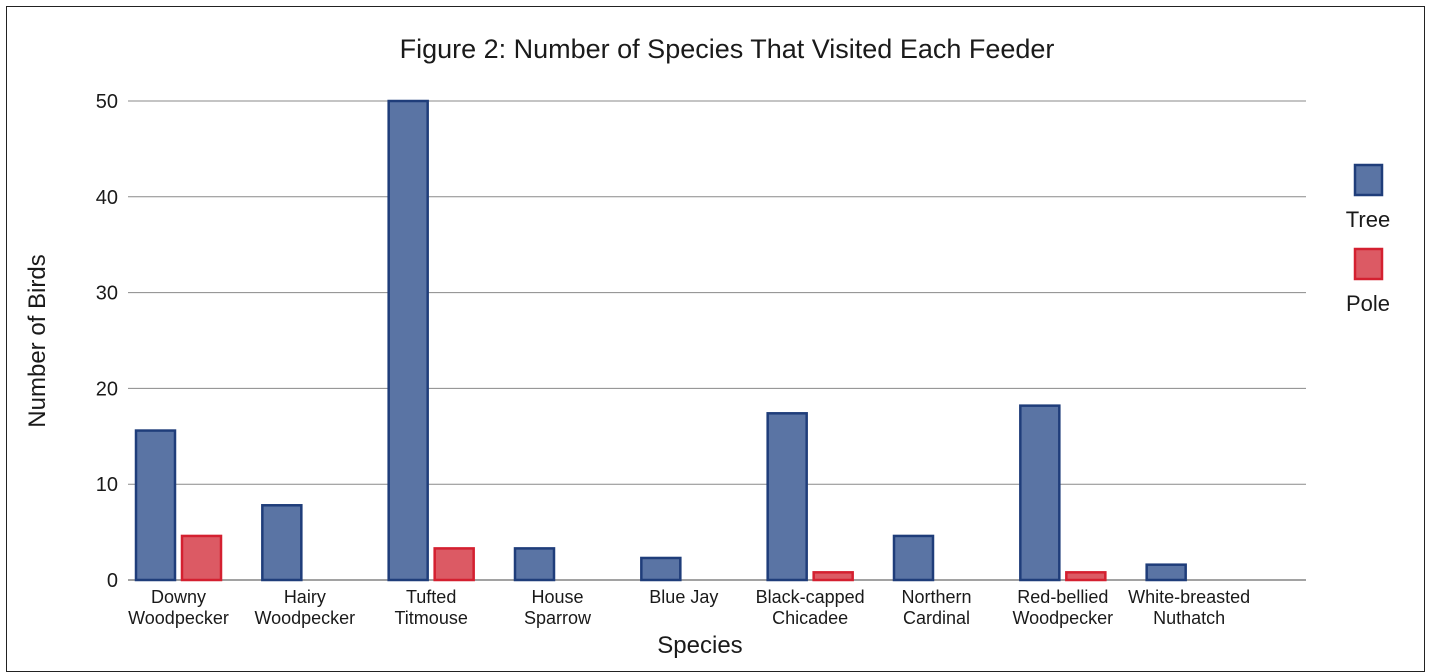  What do you see at coordinates (107, 198) in the screenshot?
I see `y-tick-label: 40` at bounding box center [107, 198].